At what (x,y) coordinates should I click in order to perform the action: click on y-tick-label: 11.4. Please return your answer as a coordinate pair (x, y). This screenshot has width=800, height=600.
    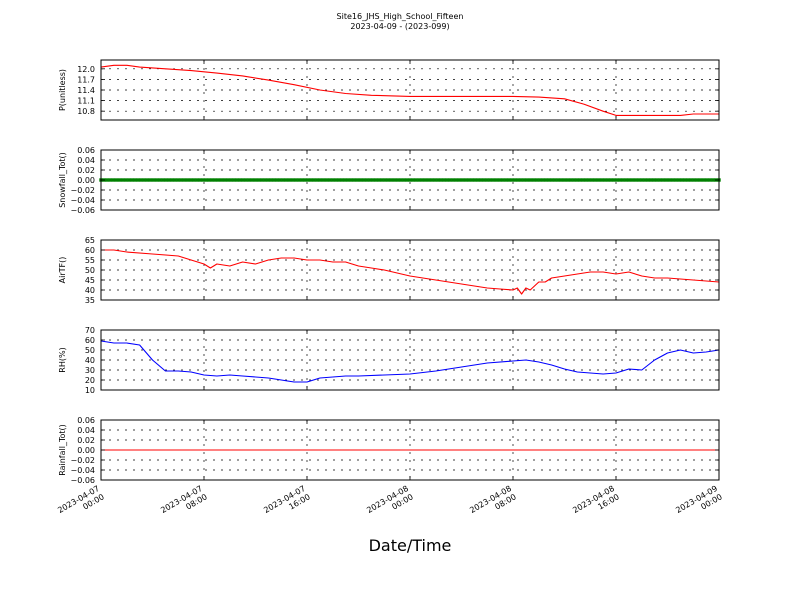
    Looking at the image, I should click on (86, 90).